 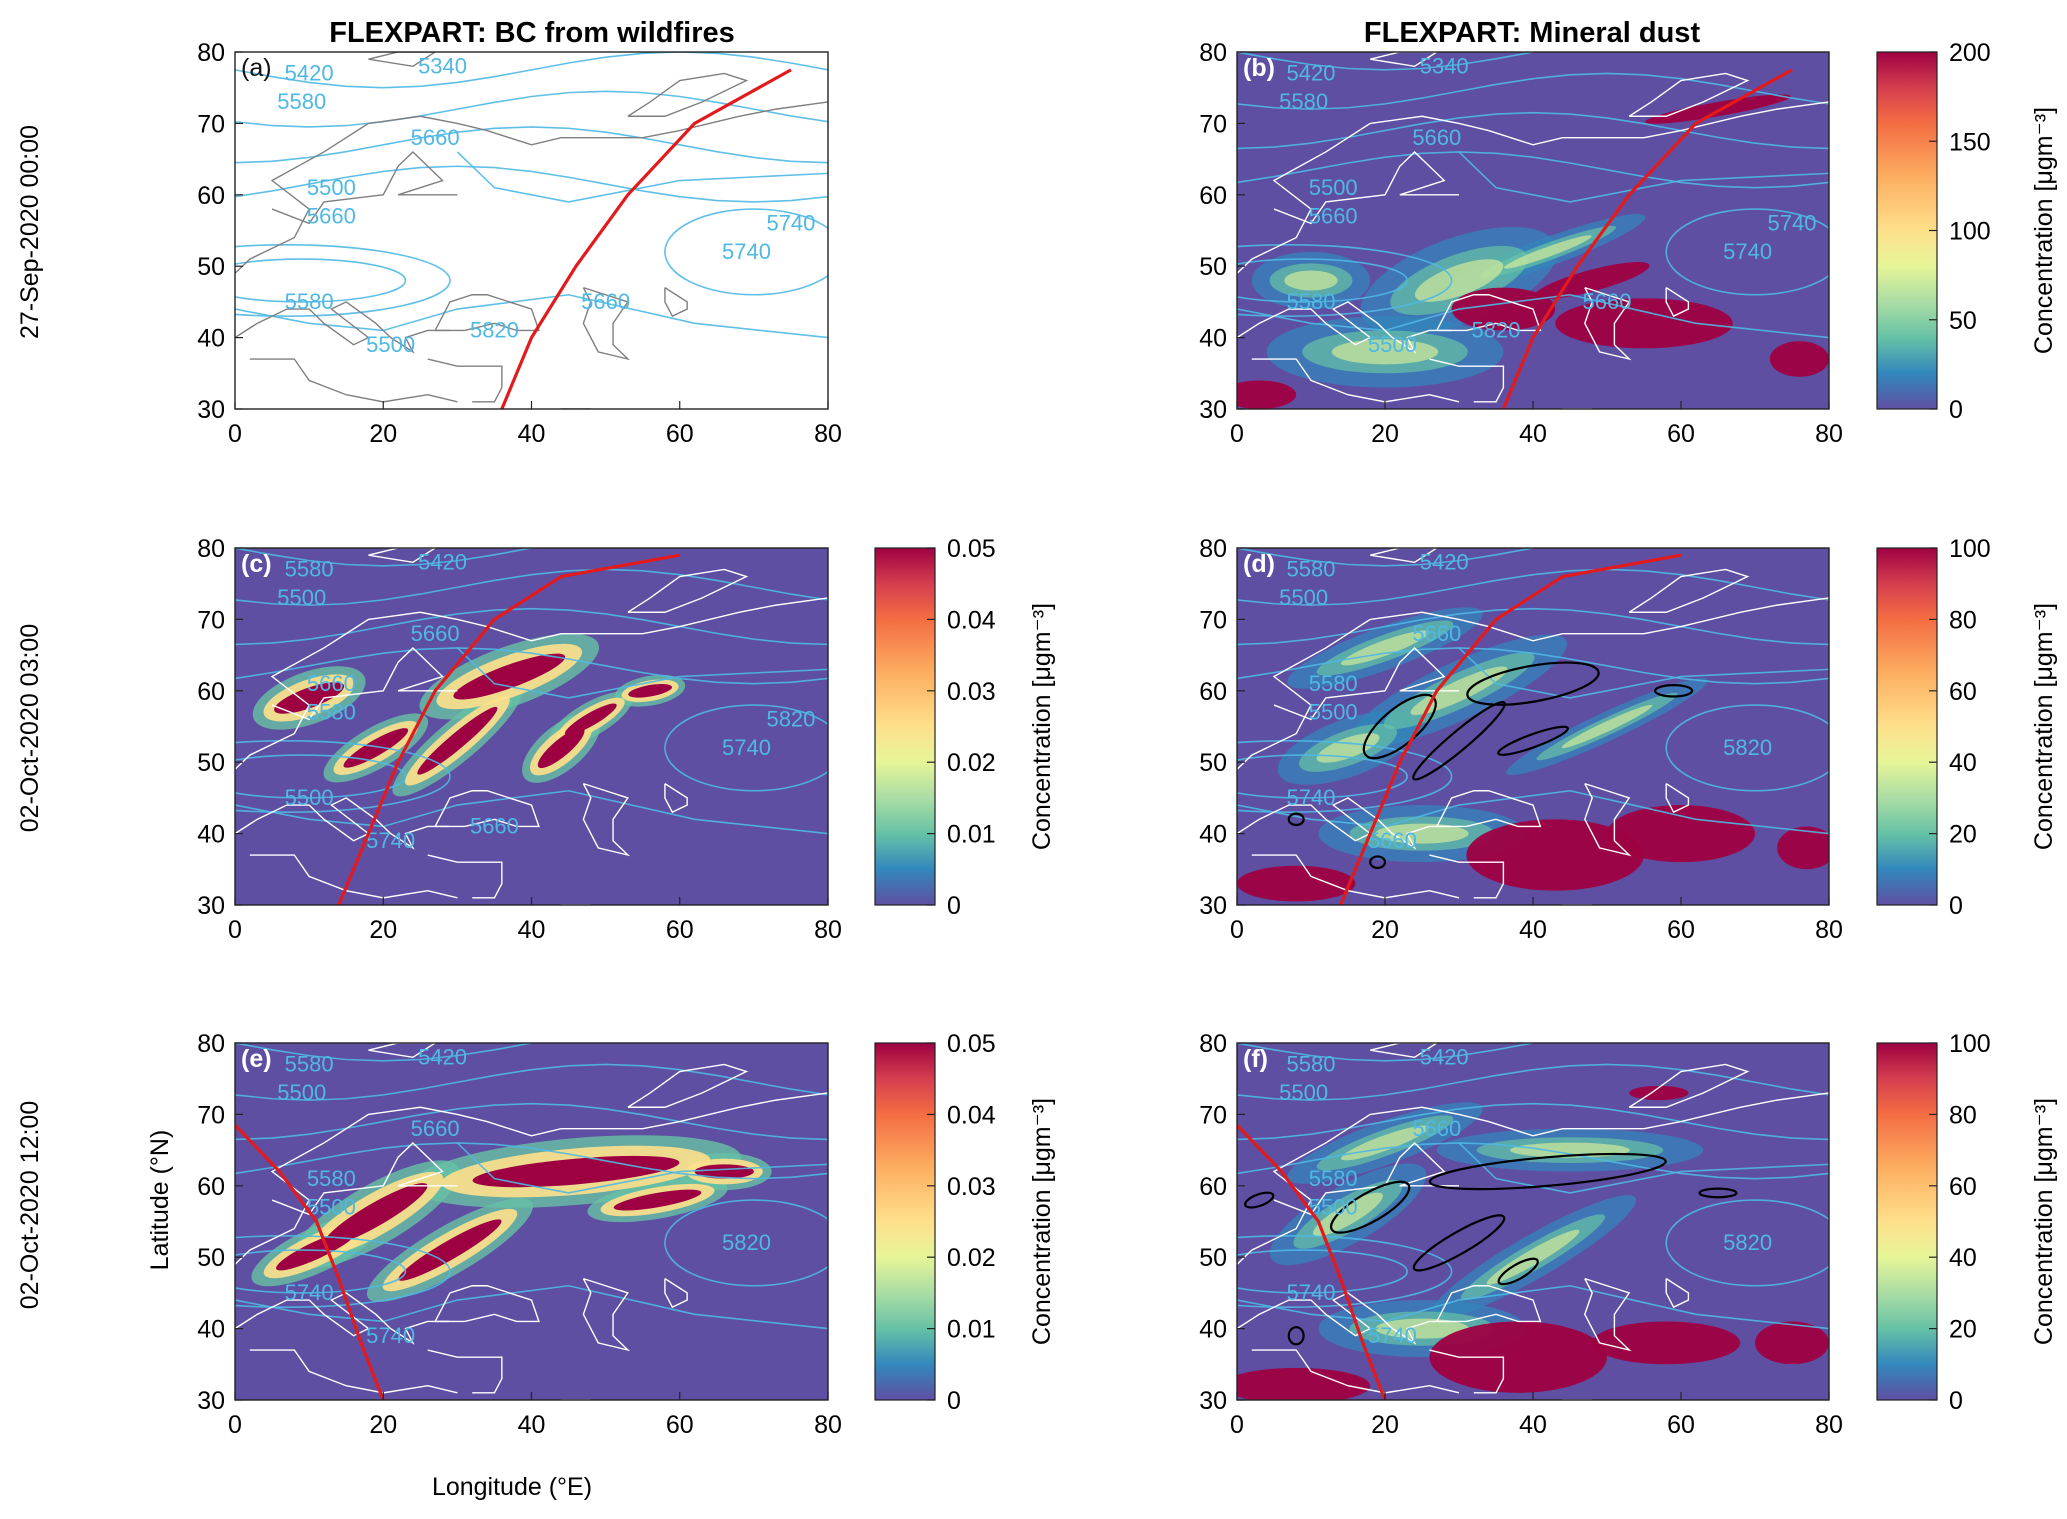 What do you see at coordinates (828, 434) in the screenshot?
I see `x-tick-label: 80` at bounding box center [828, 434].